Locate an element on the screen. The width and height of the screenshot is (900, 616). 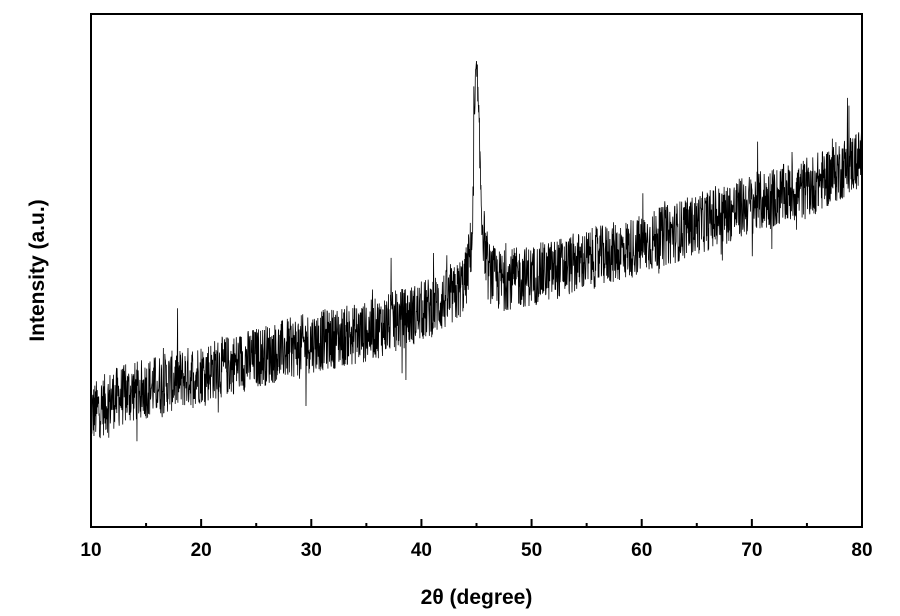
x-tick-label: 30 is located at coordinates (311, 550).